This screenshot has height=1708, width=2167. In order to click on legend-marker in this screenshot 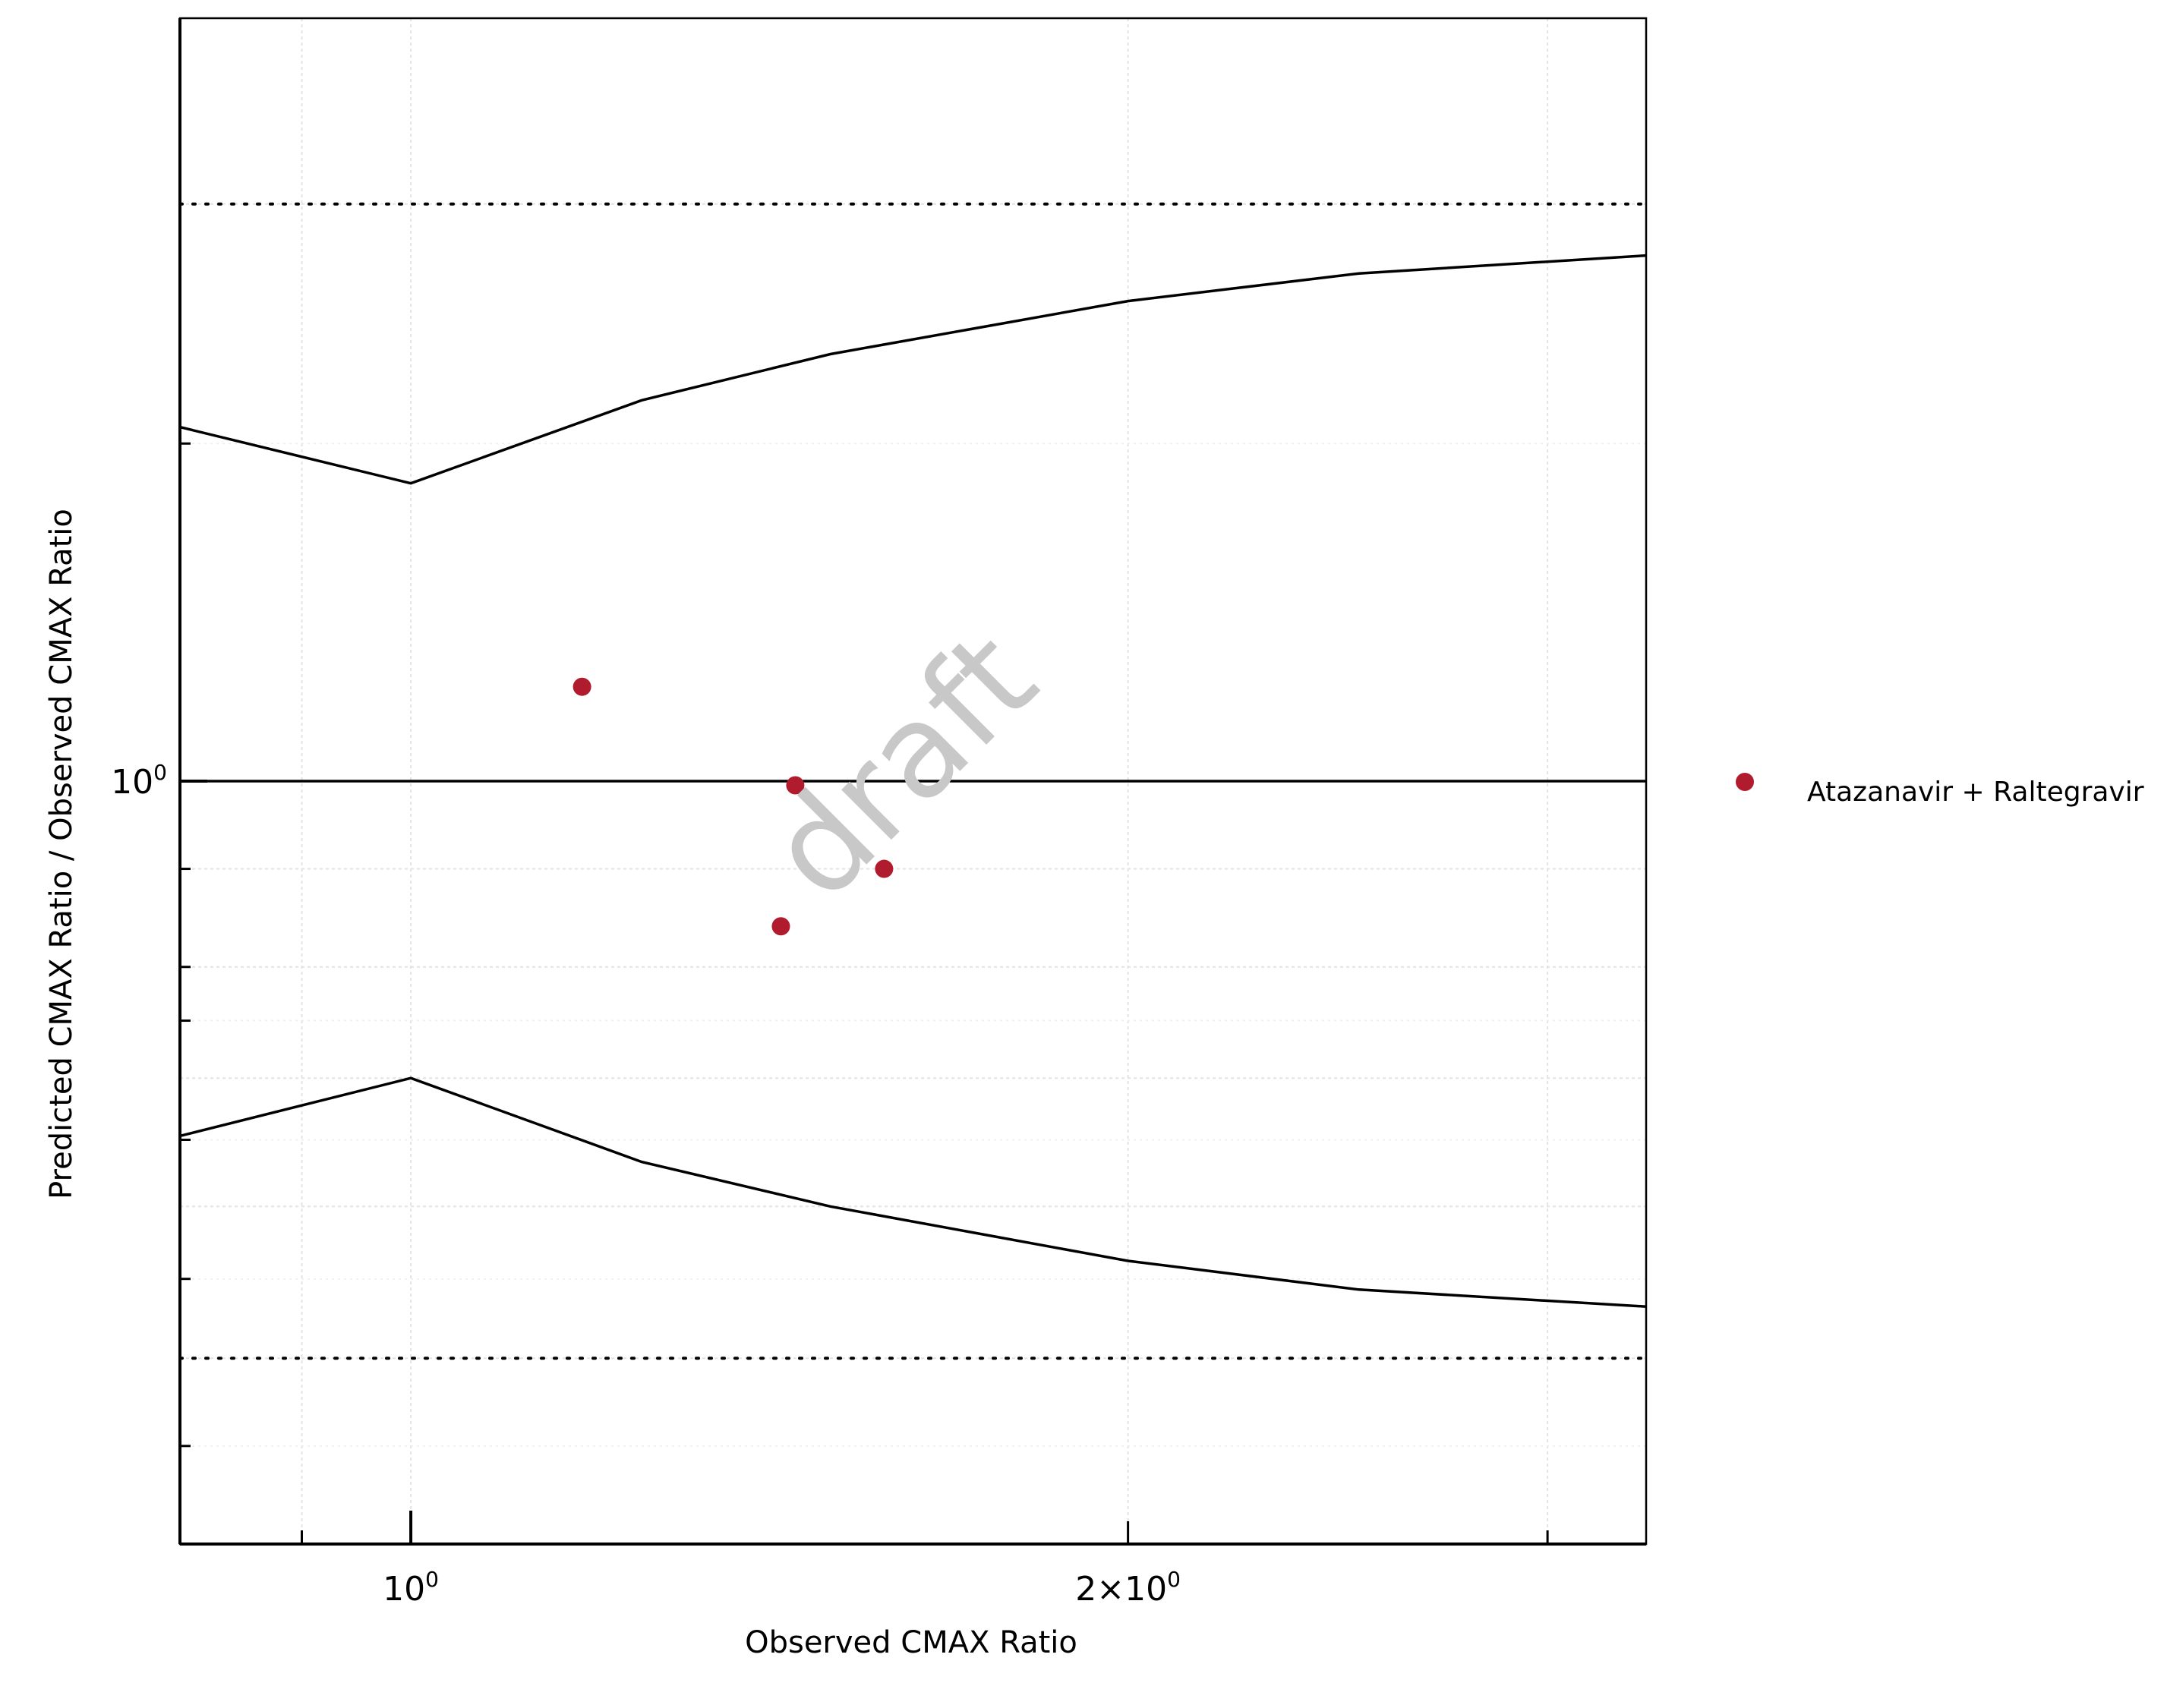, I will do `click(1745, 782)`.